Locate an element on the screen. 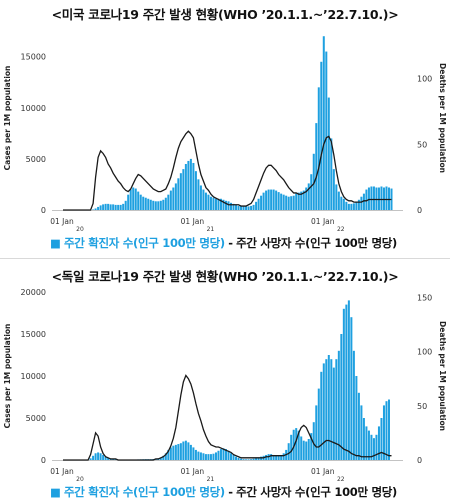  y-tick-label: 15000 is located at coordinates (33, 57).